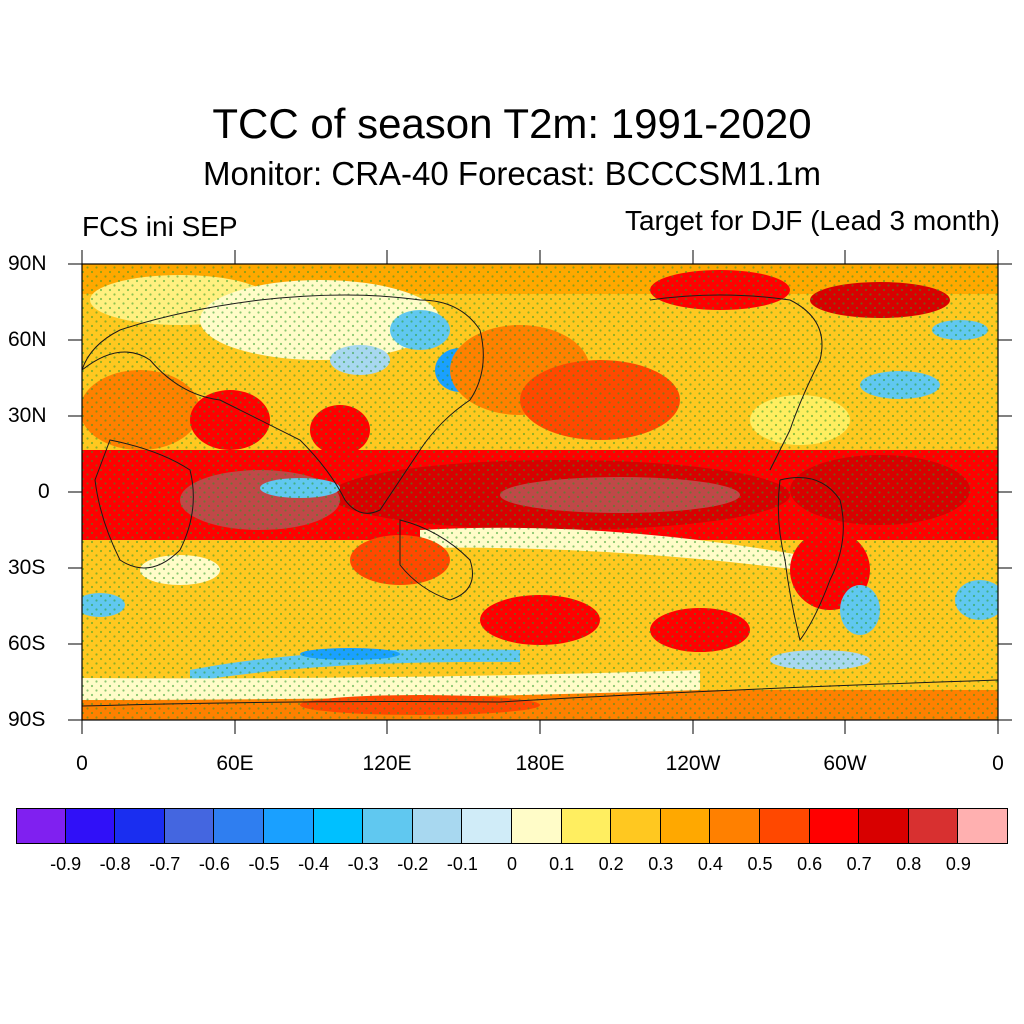 The image size is (1024, 1024). Describe the element at coordinates (512, 173) in the screenshot. I see `chart-subtitle: Monitor: CRA-40 Forecast: BCCCSM1.1m` at that location.